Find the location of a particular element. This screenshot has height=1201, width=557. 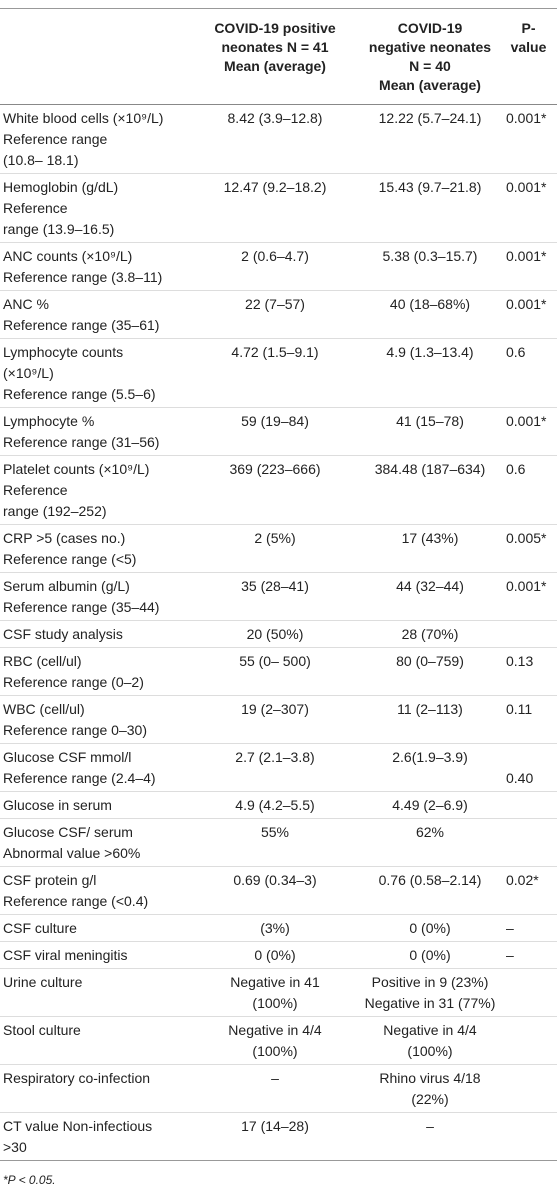

table-cell: 0.6 is located at coordinates (528, 373).